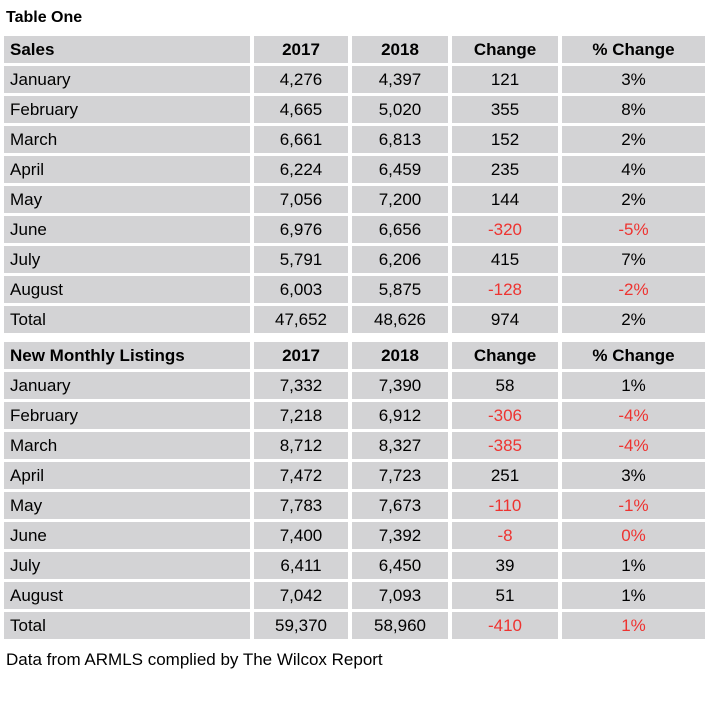 Image resolution: width=705 pixels, height=705 pixels. I want to click on value-cell: 415, so click(505, 259).